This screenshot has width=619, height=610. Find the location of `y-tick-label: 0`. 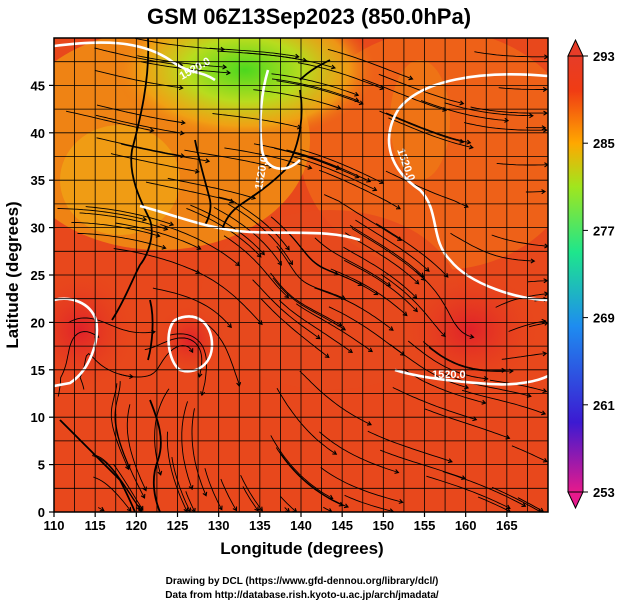

y-tick-label: 0 is located at coordinates (41, 512).